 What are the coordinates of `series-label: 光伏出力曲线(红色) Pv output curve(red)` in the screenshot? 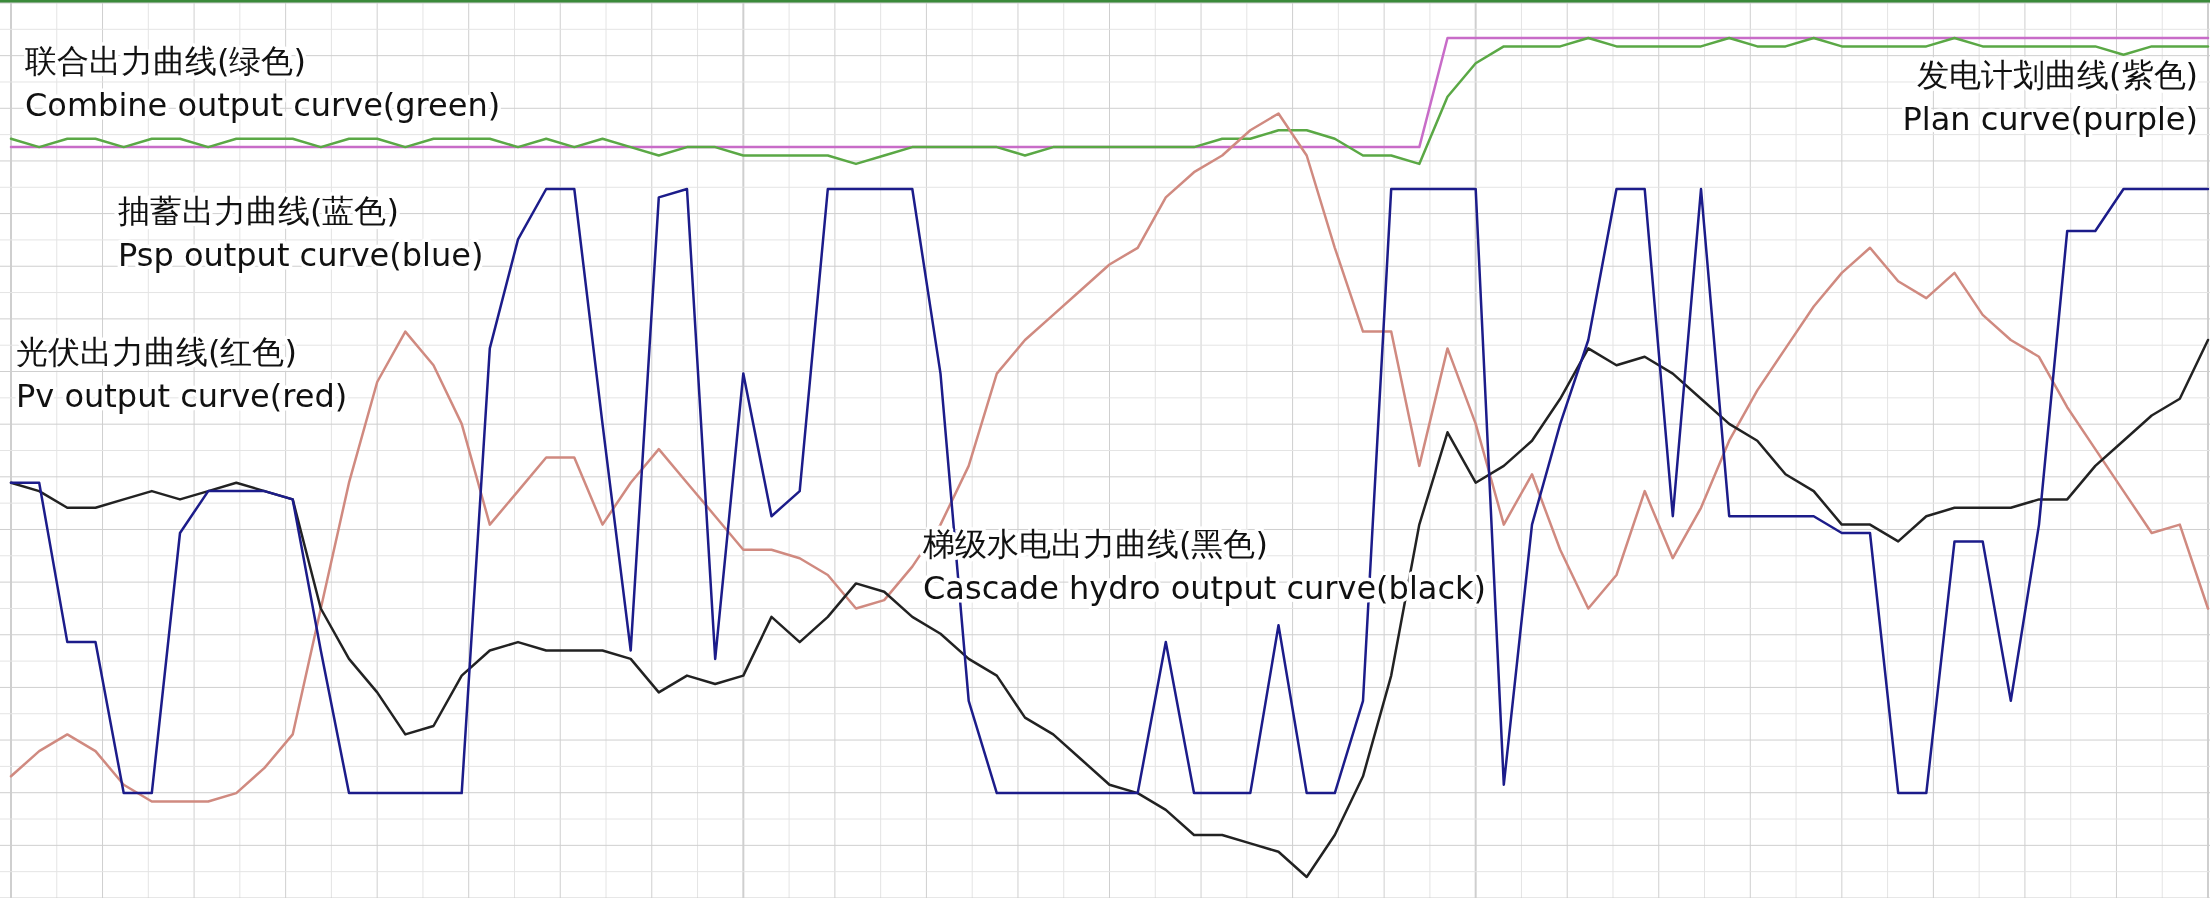 It's located at (182, 374).